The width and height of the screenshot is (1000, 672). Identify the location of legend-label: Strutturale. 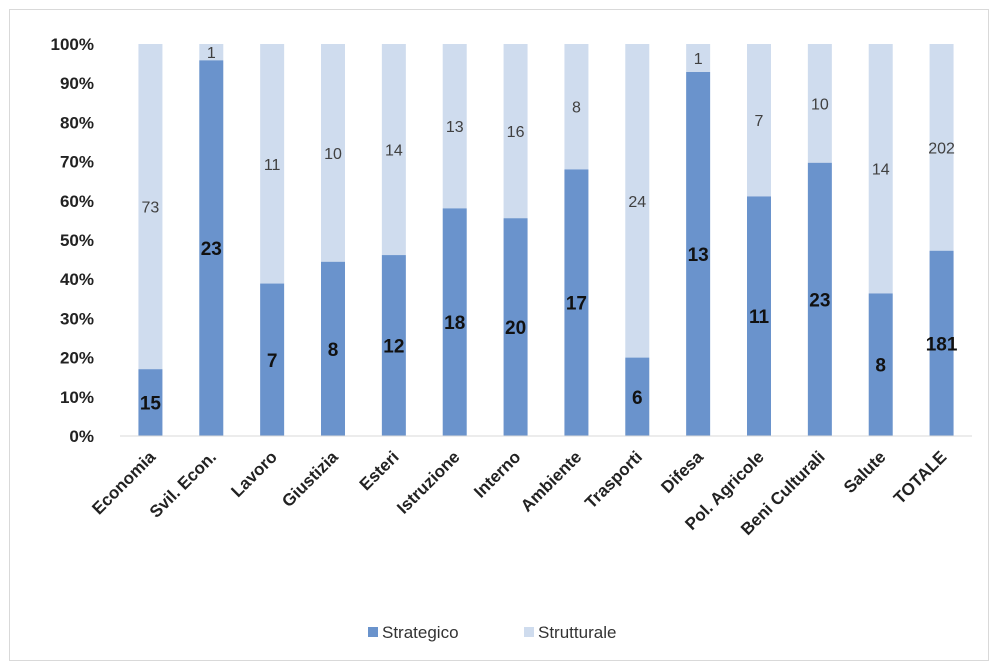
(577, 632).